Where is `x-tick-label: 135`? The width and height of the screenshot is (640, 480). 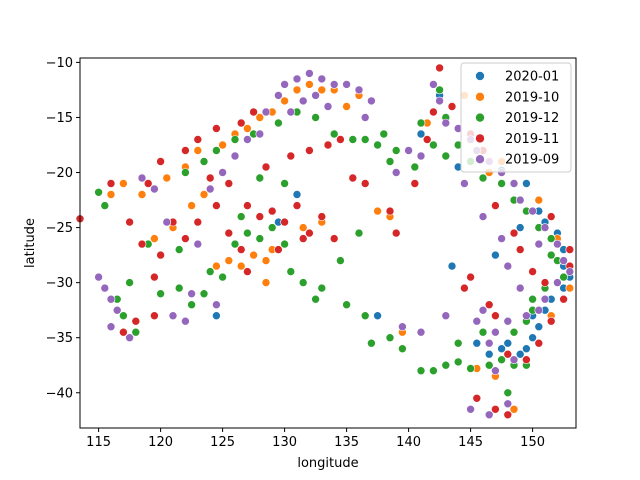 x-tick-label: 135 is located at coordinates (346, 442).